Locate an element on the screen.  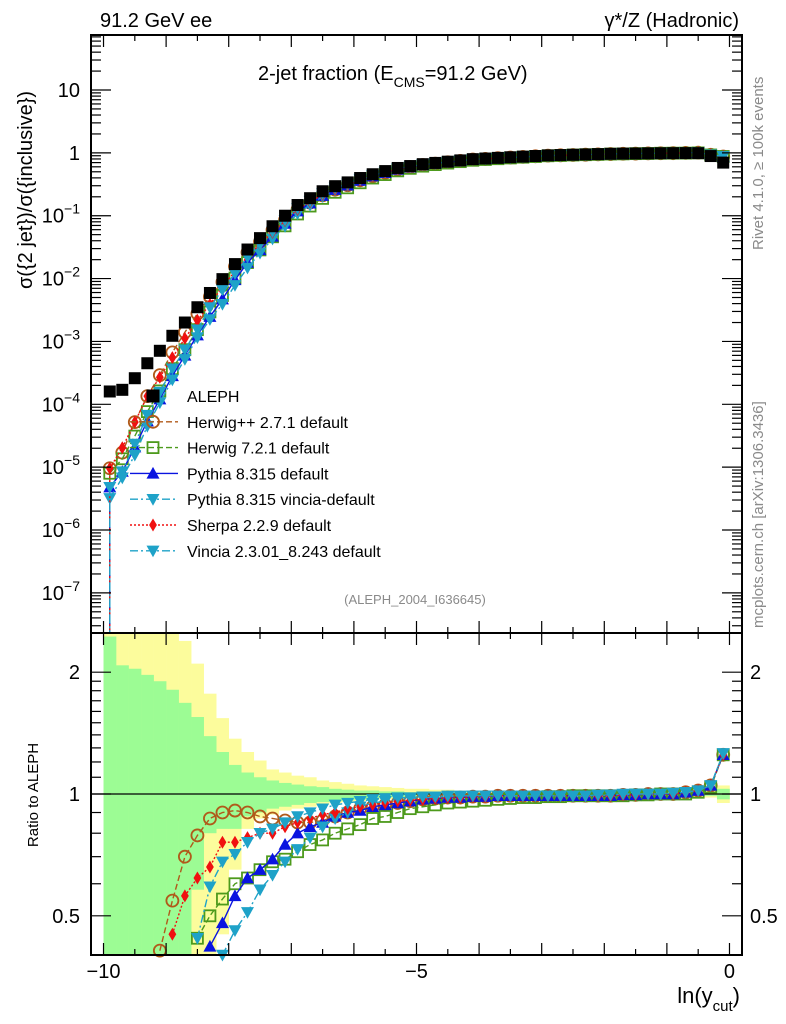
ratio-tick-label: 1 is located at coordinates (74, 795).